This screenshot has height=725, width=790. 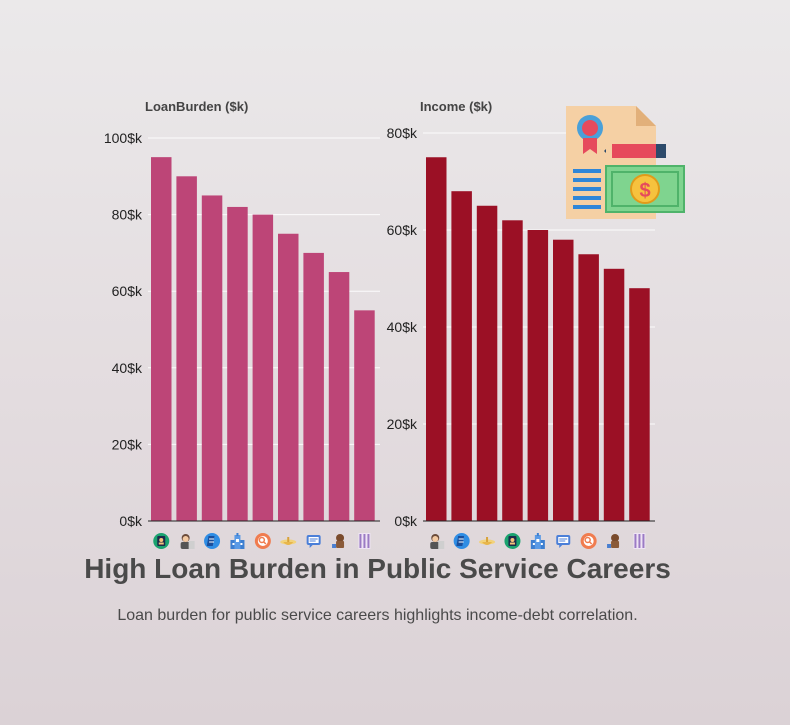 What do you see at coordinates (196, 106) in the screenshot?
I see `panel-label-loan-burden: LoanBurden ($k)` at bounding box center [196, 106].